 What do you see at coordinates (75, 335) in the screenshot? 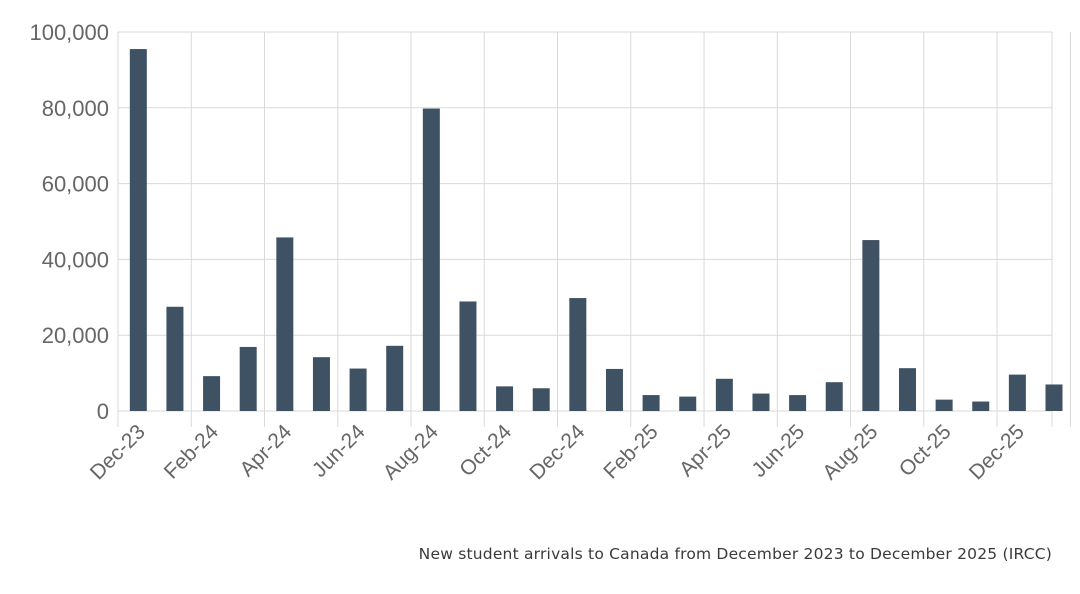
I see `y-tick-label: 20,000` at bounding box center [75, 335].